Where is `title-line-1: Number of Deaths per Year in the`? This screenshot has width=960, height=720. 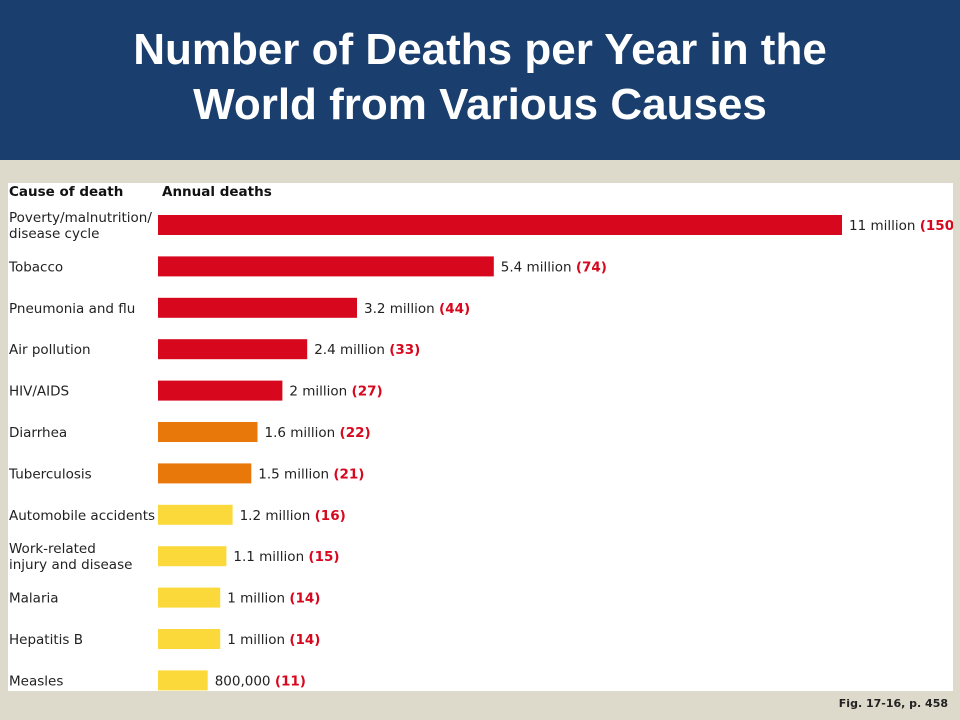 title-line-1: Number of Deaths per Year in the is located at coordinates (480, 49).